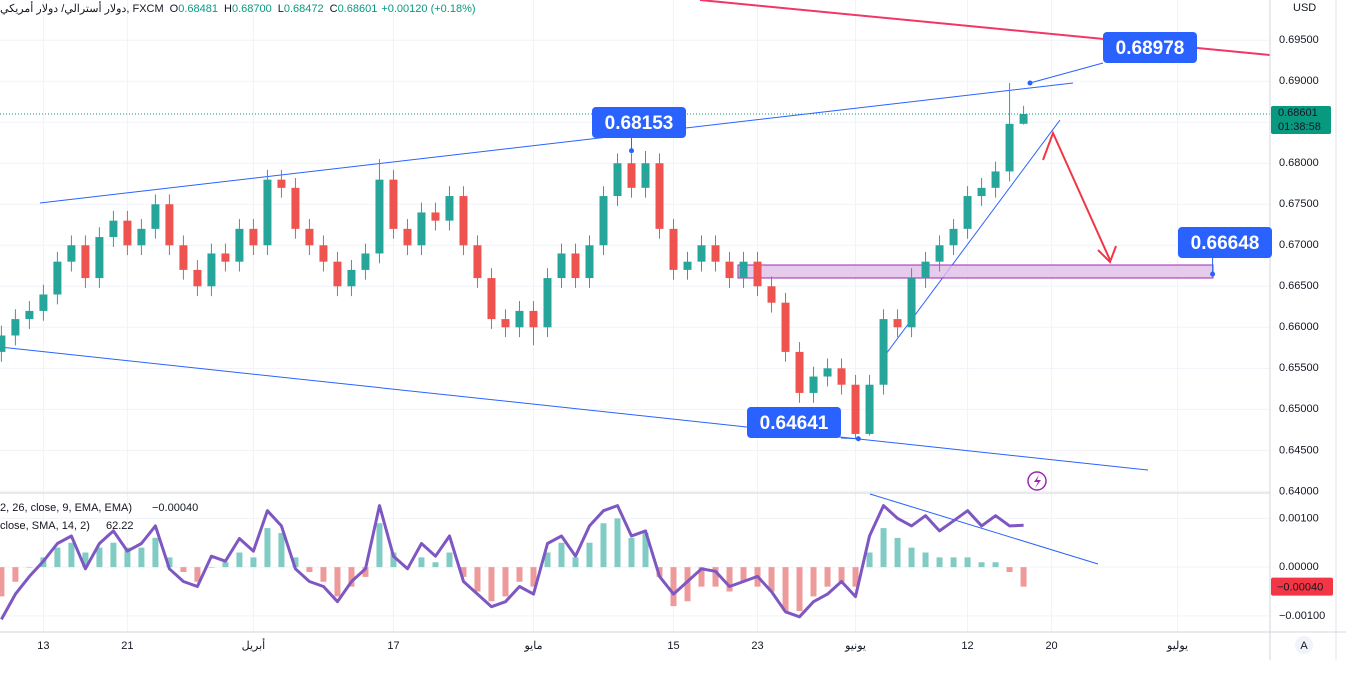  What do you see at coordinates (1076, 195) in the screenshot?
I see `forecast-arrow` at bounding box center [1076, 195].